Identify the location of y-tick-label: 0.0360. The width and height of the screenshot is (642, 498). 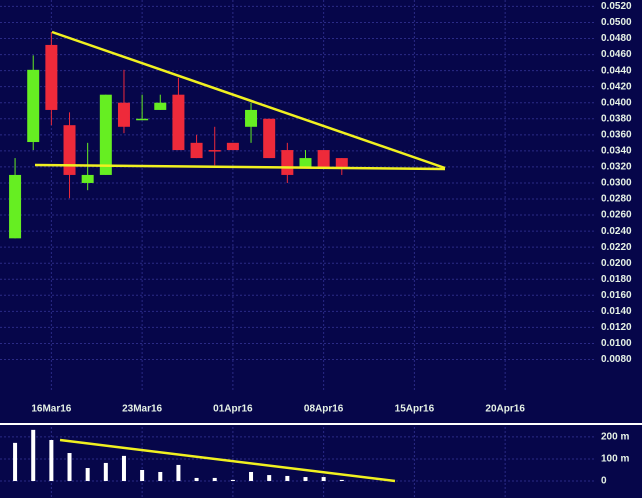
(616, 134).